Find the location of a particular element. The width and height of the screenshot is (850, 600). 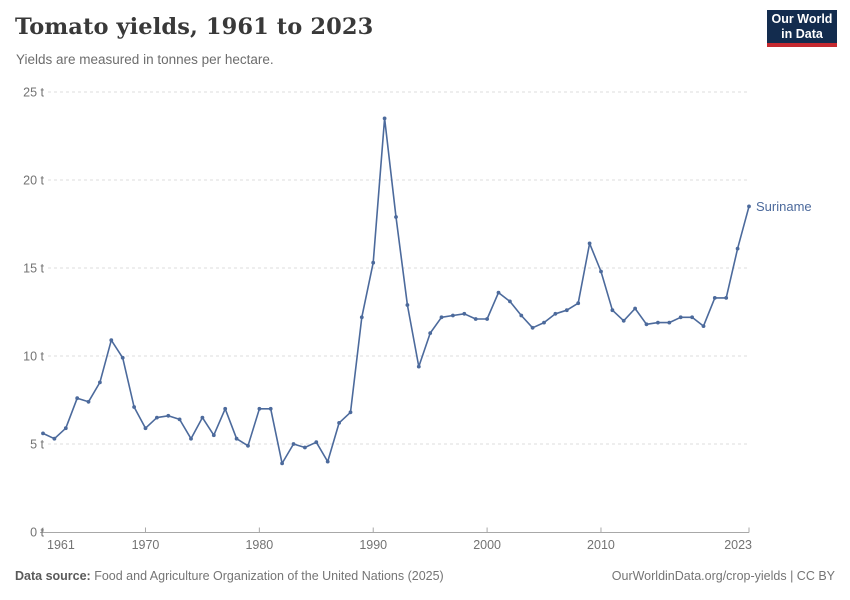

data-point-1979 is located at coordinates (248, 445).